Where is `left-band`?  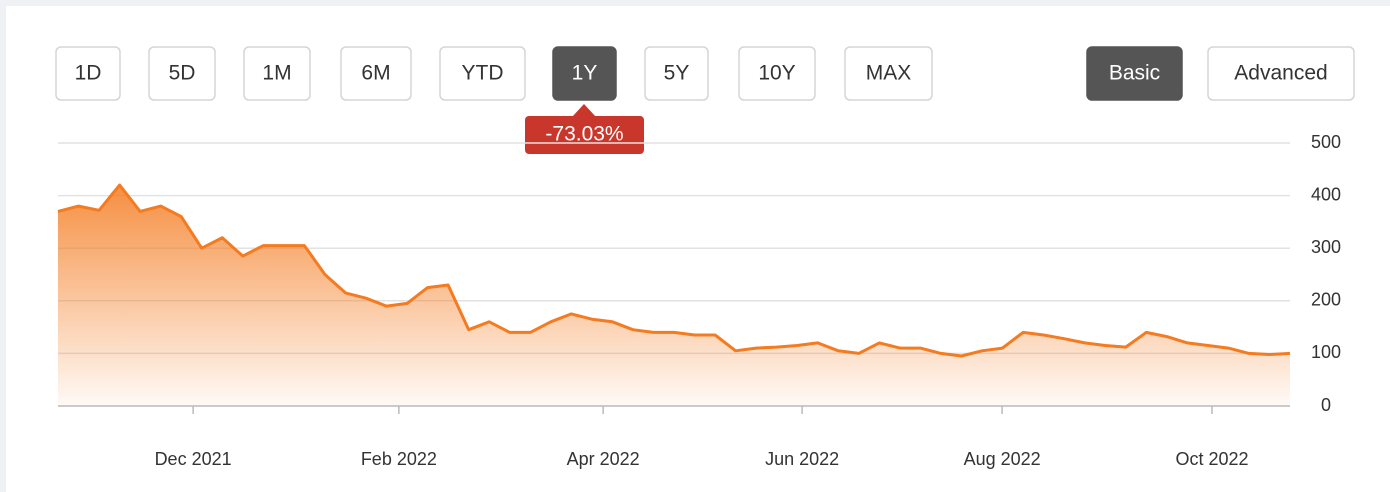
left-band is located at coordinates (3, 246).